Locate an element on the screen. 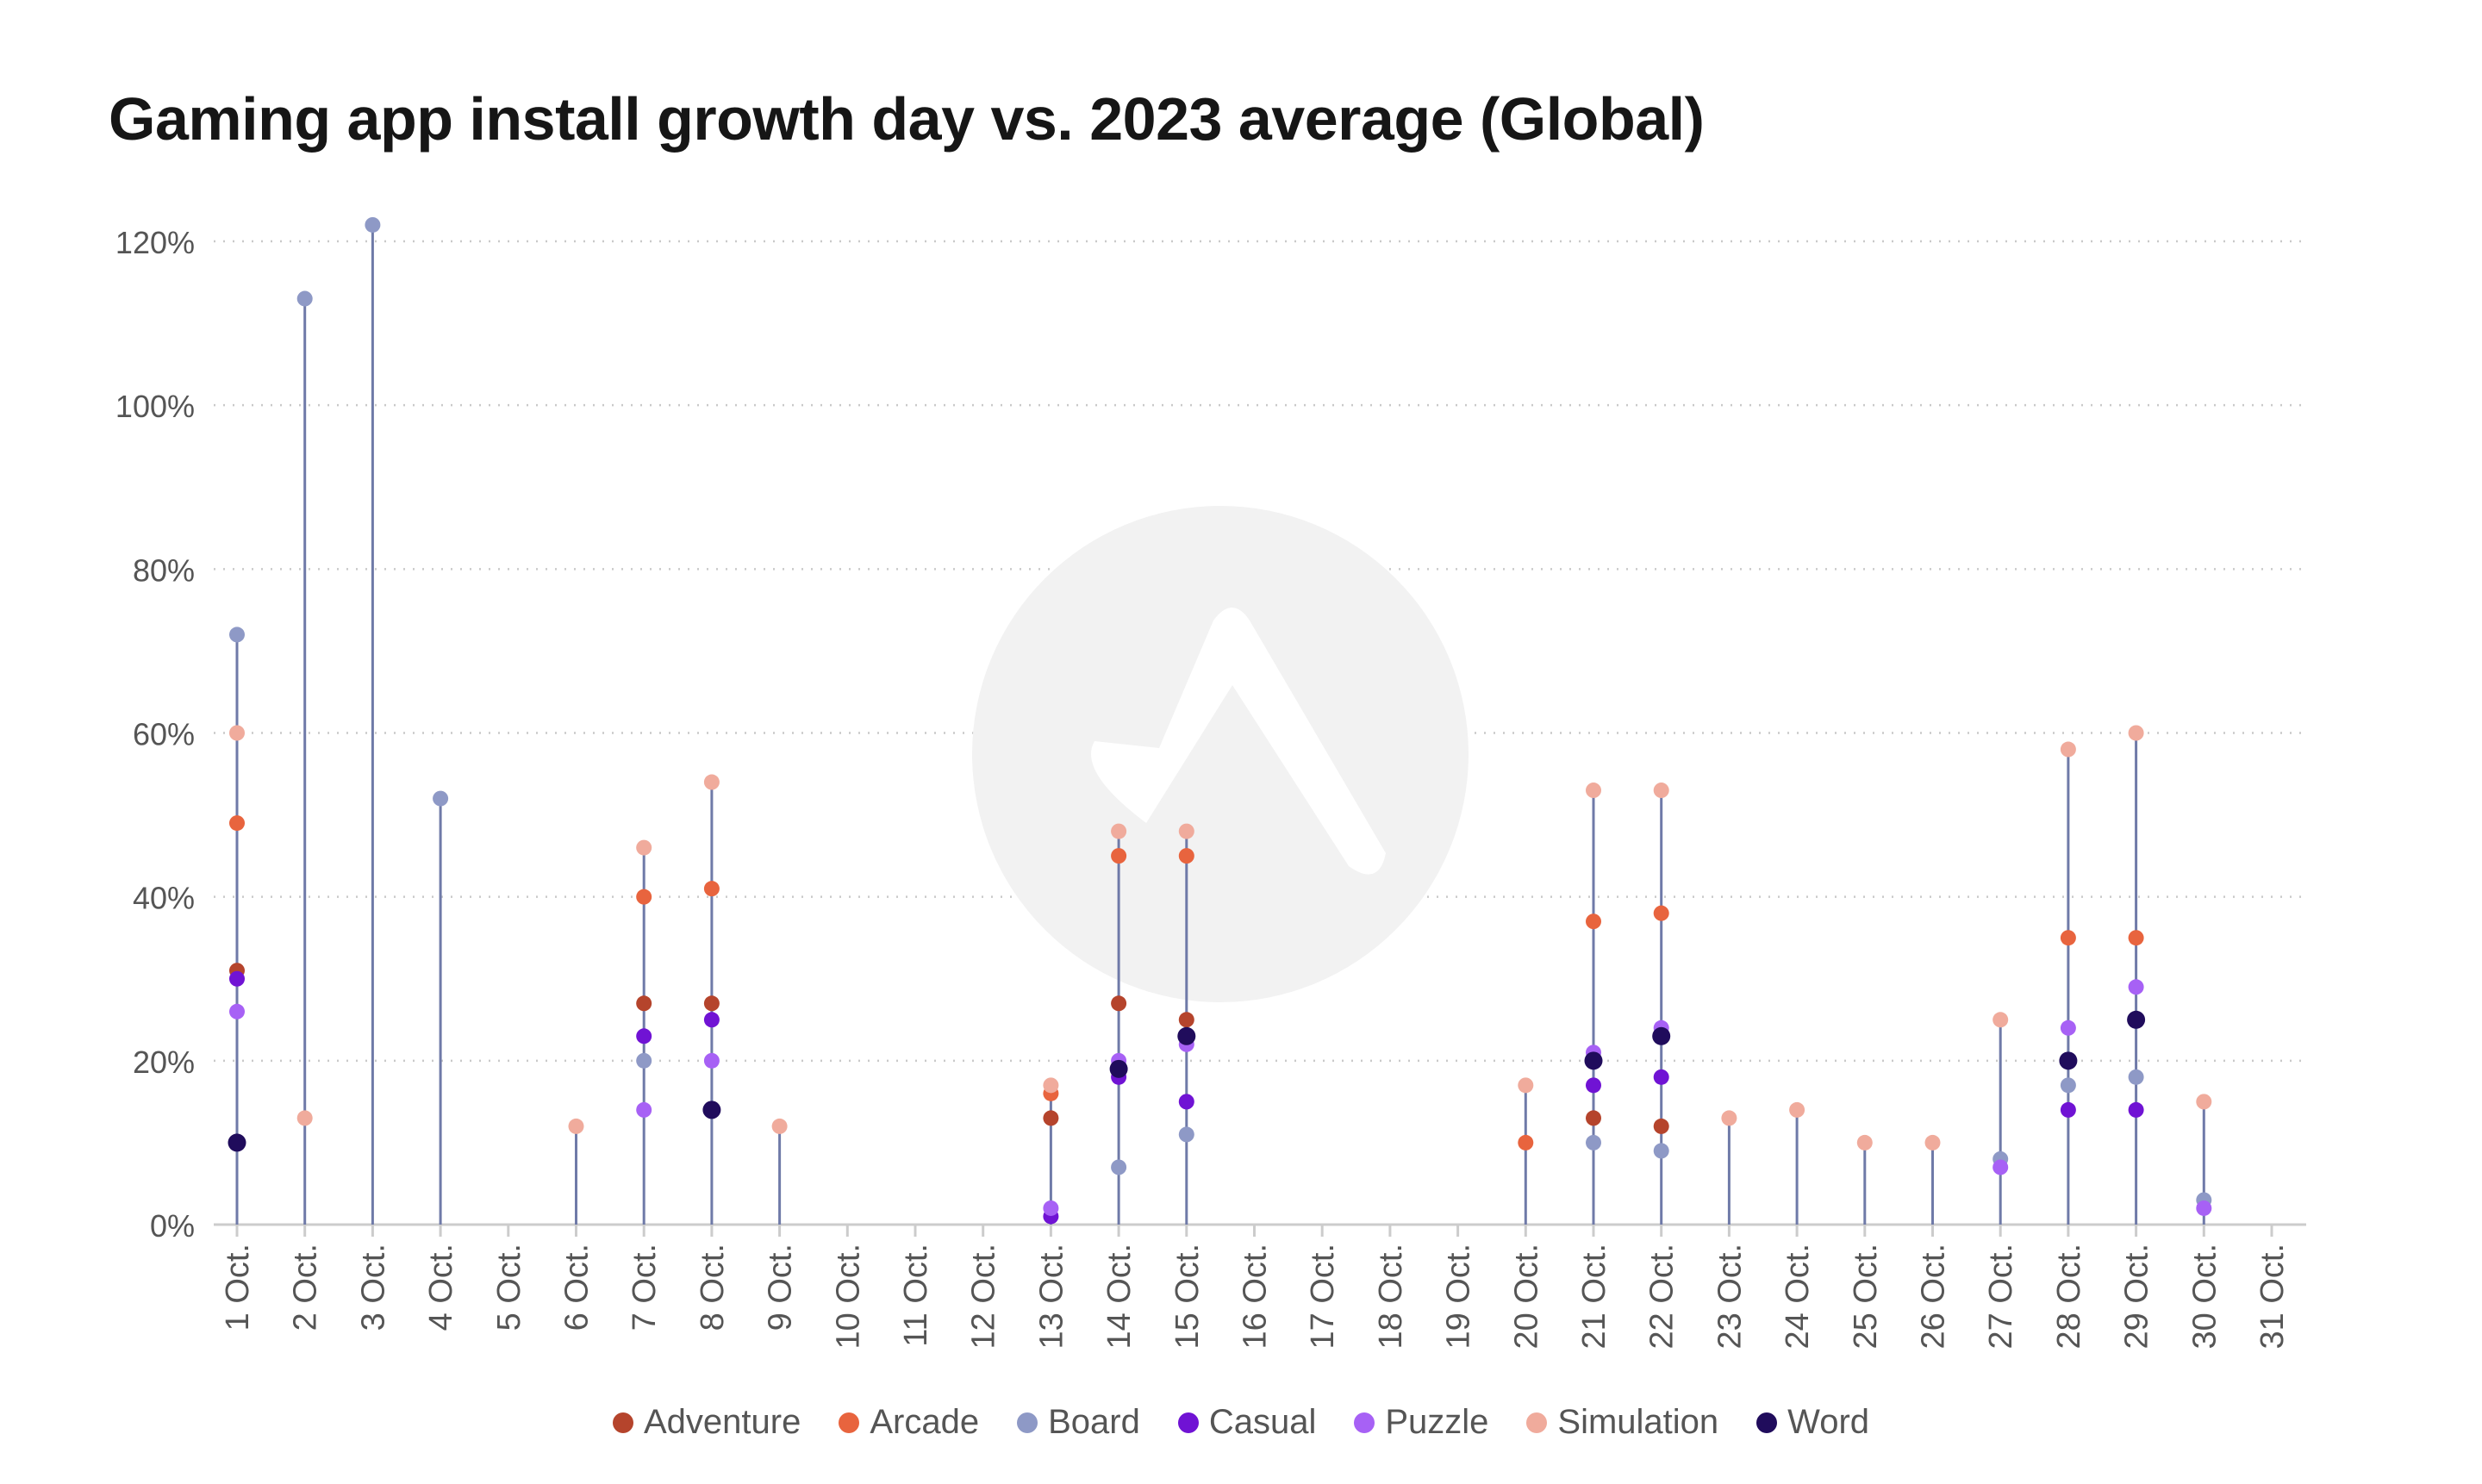  x-tick-label: 23 Oct. is located at coordinates (1730, 1297).